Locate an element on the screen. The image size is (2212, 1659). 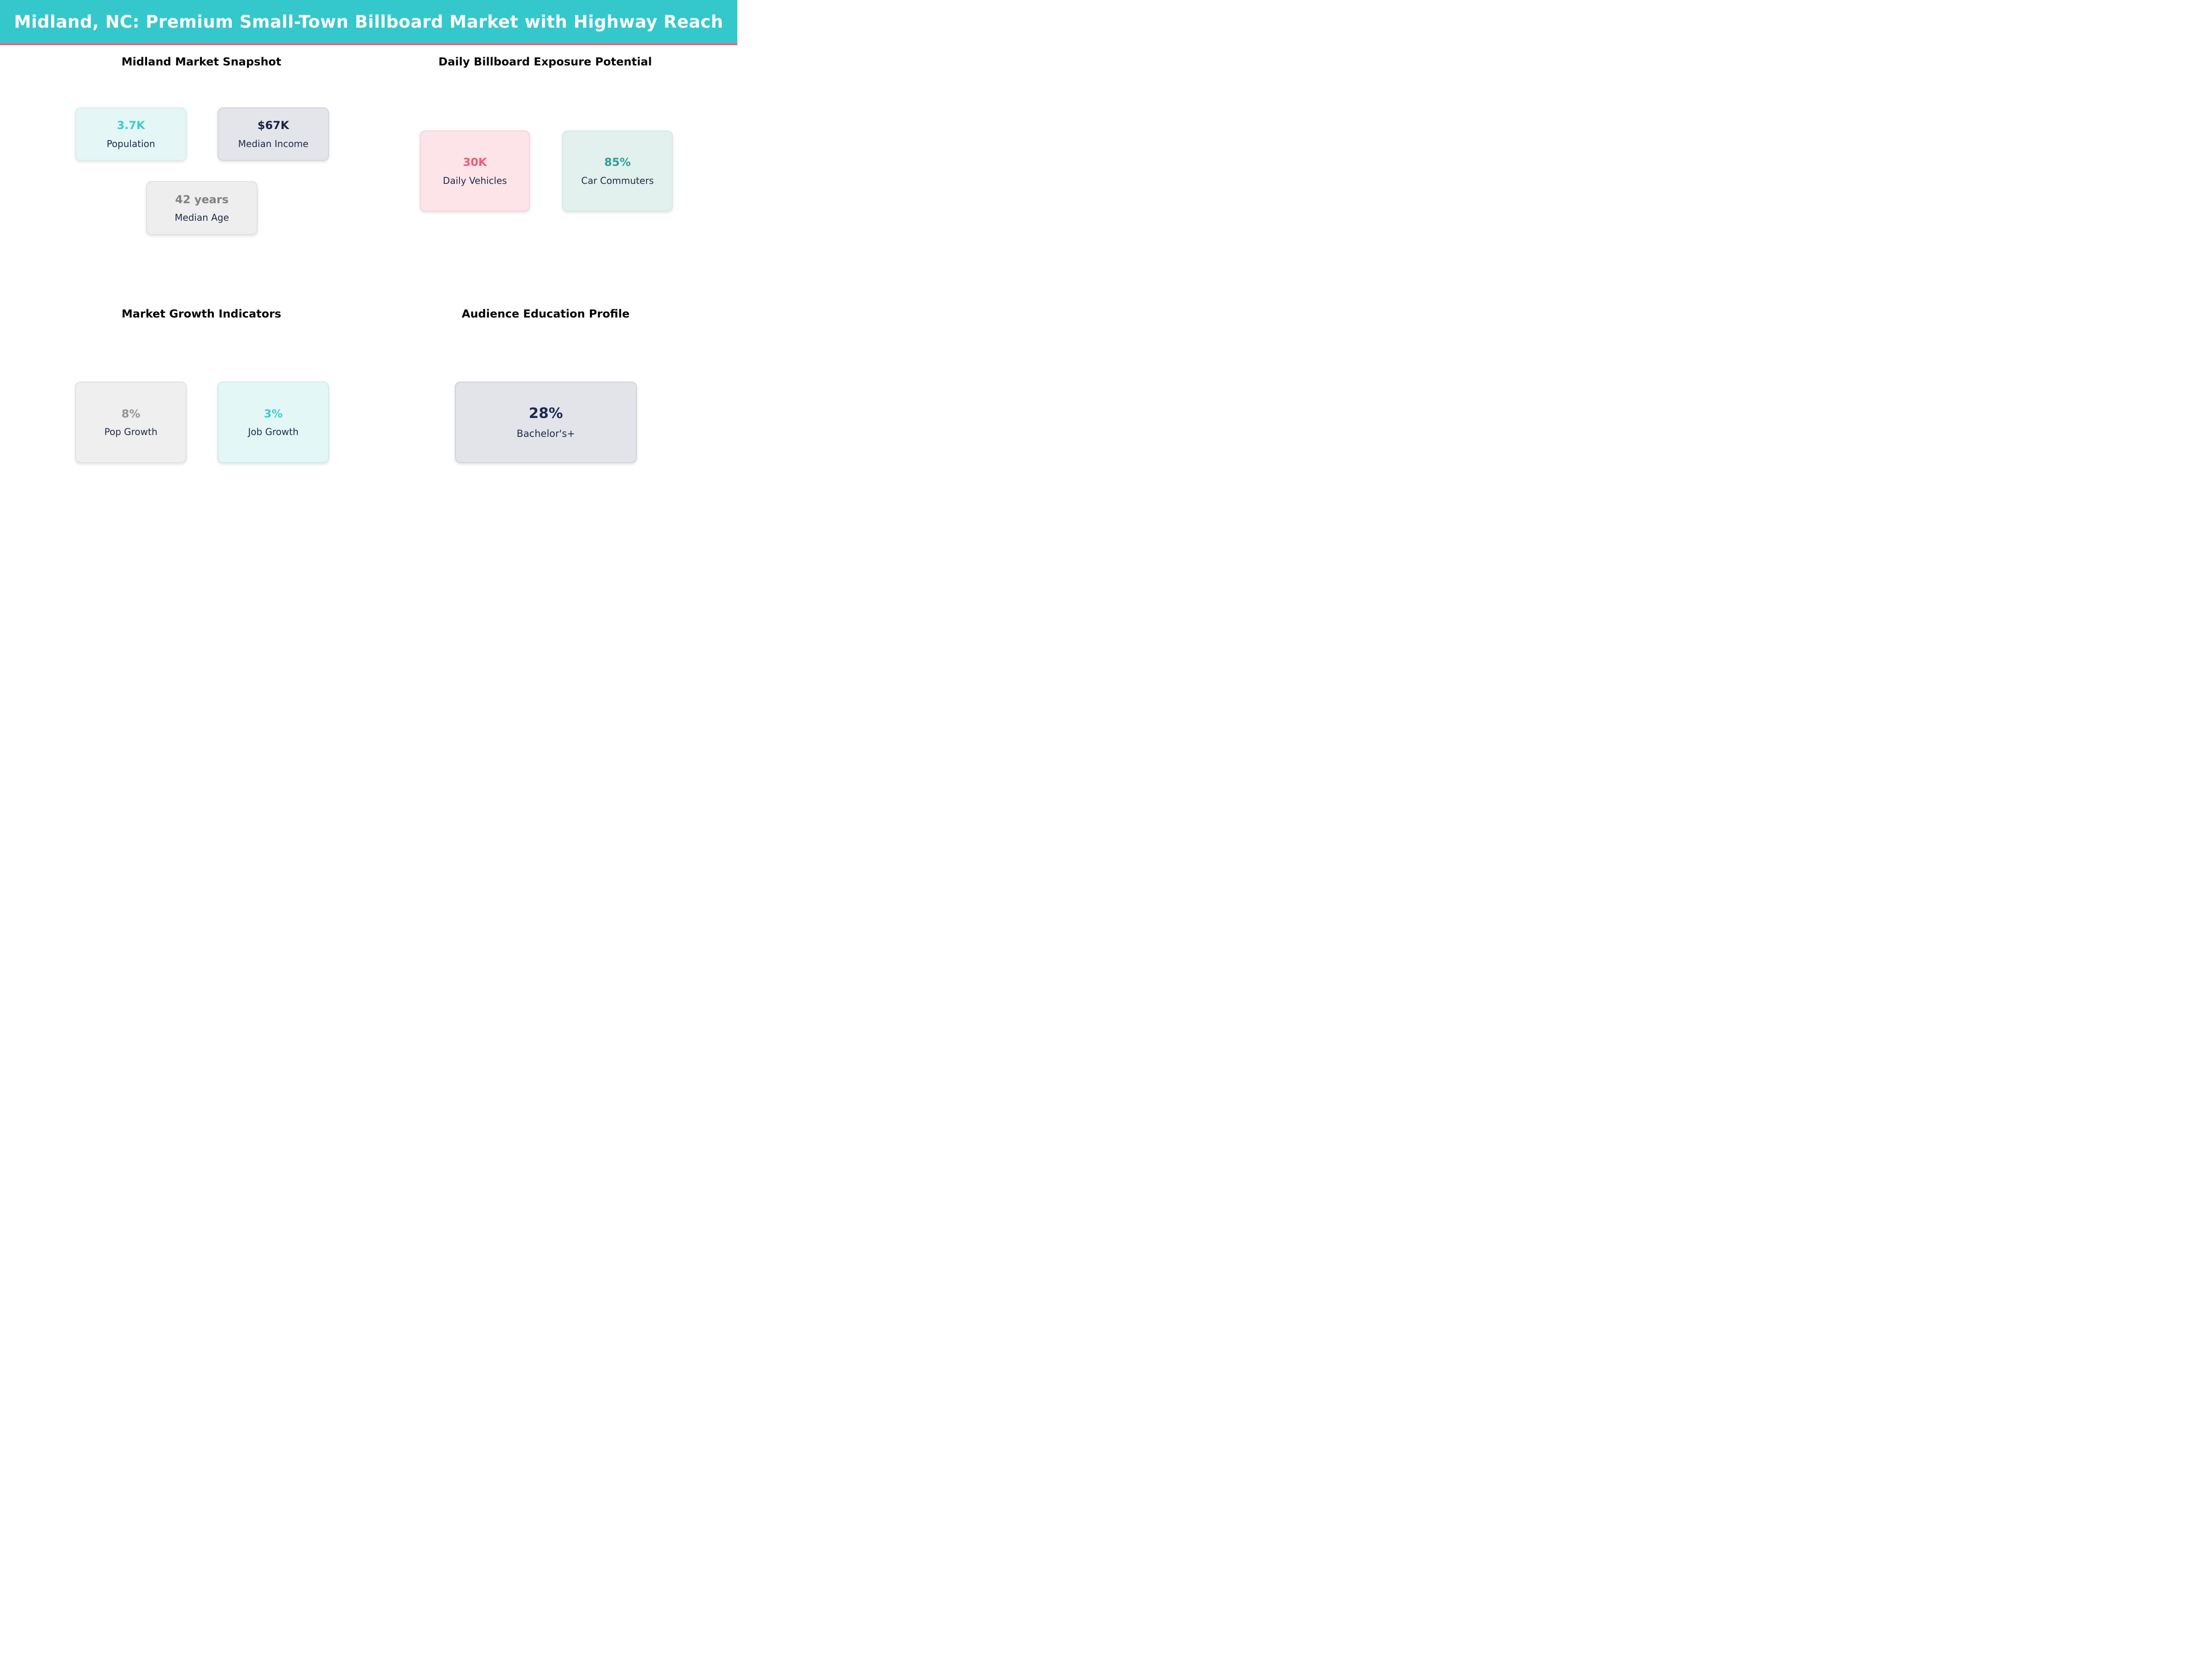
stat-value-daily-vehicles: 30K is located at coordinates (475, 162).